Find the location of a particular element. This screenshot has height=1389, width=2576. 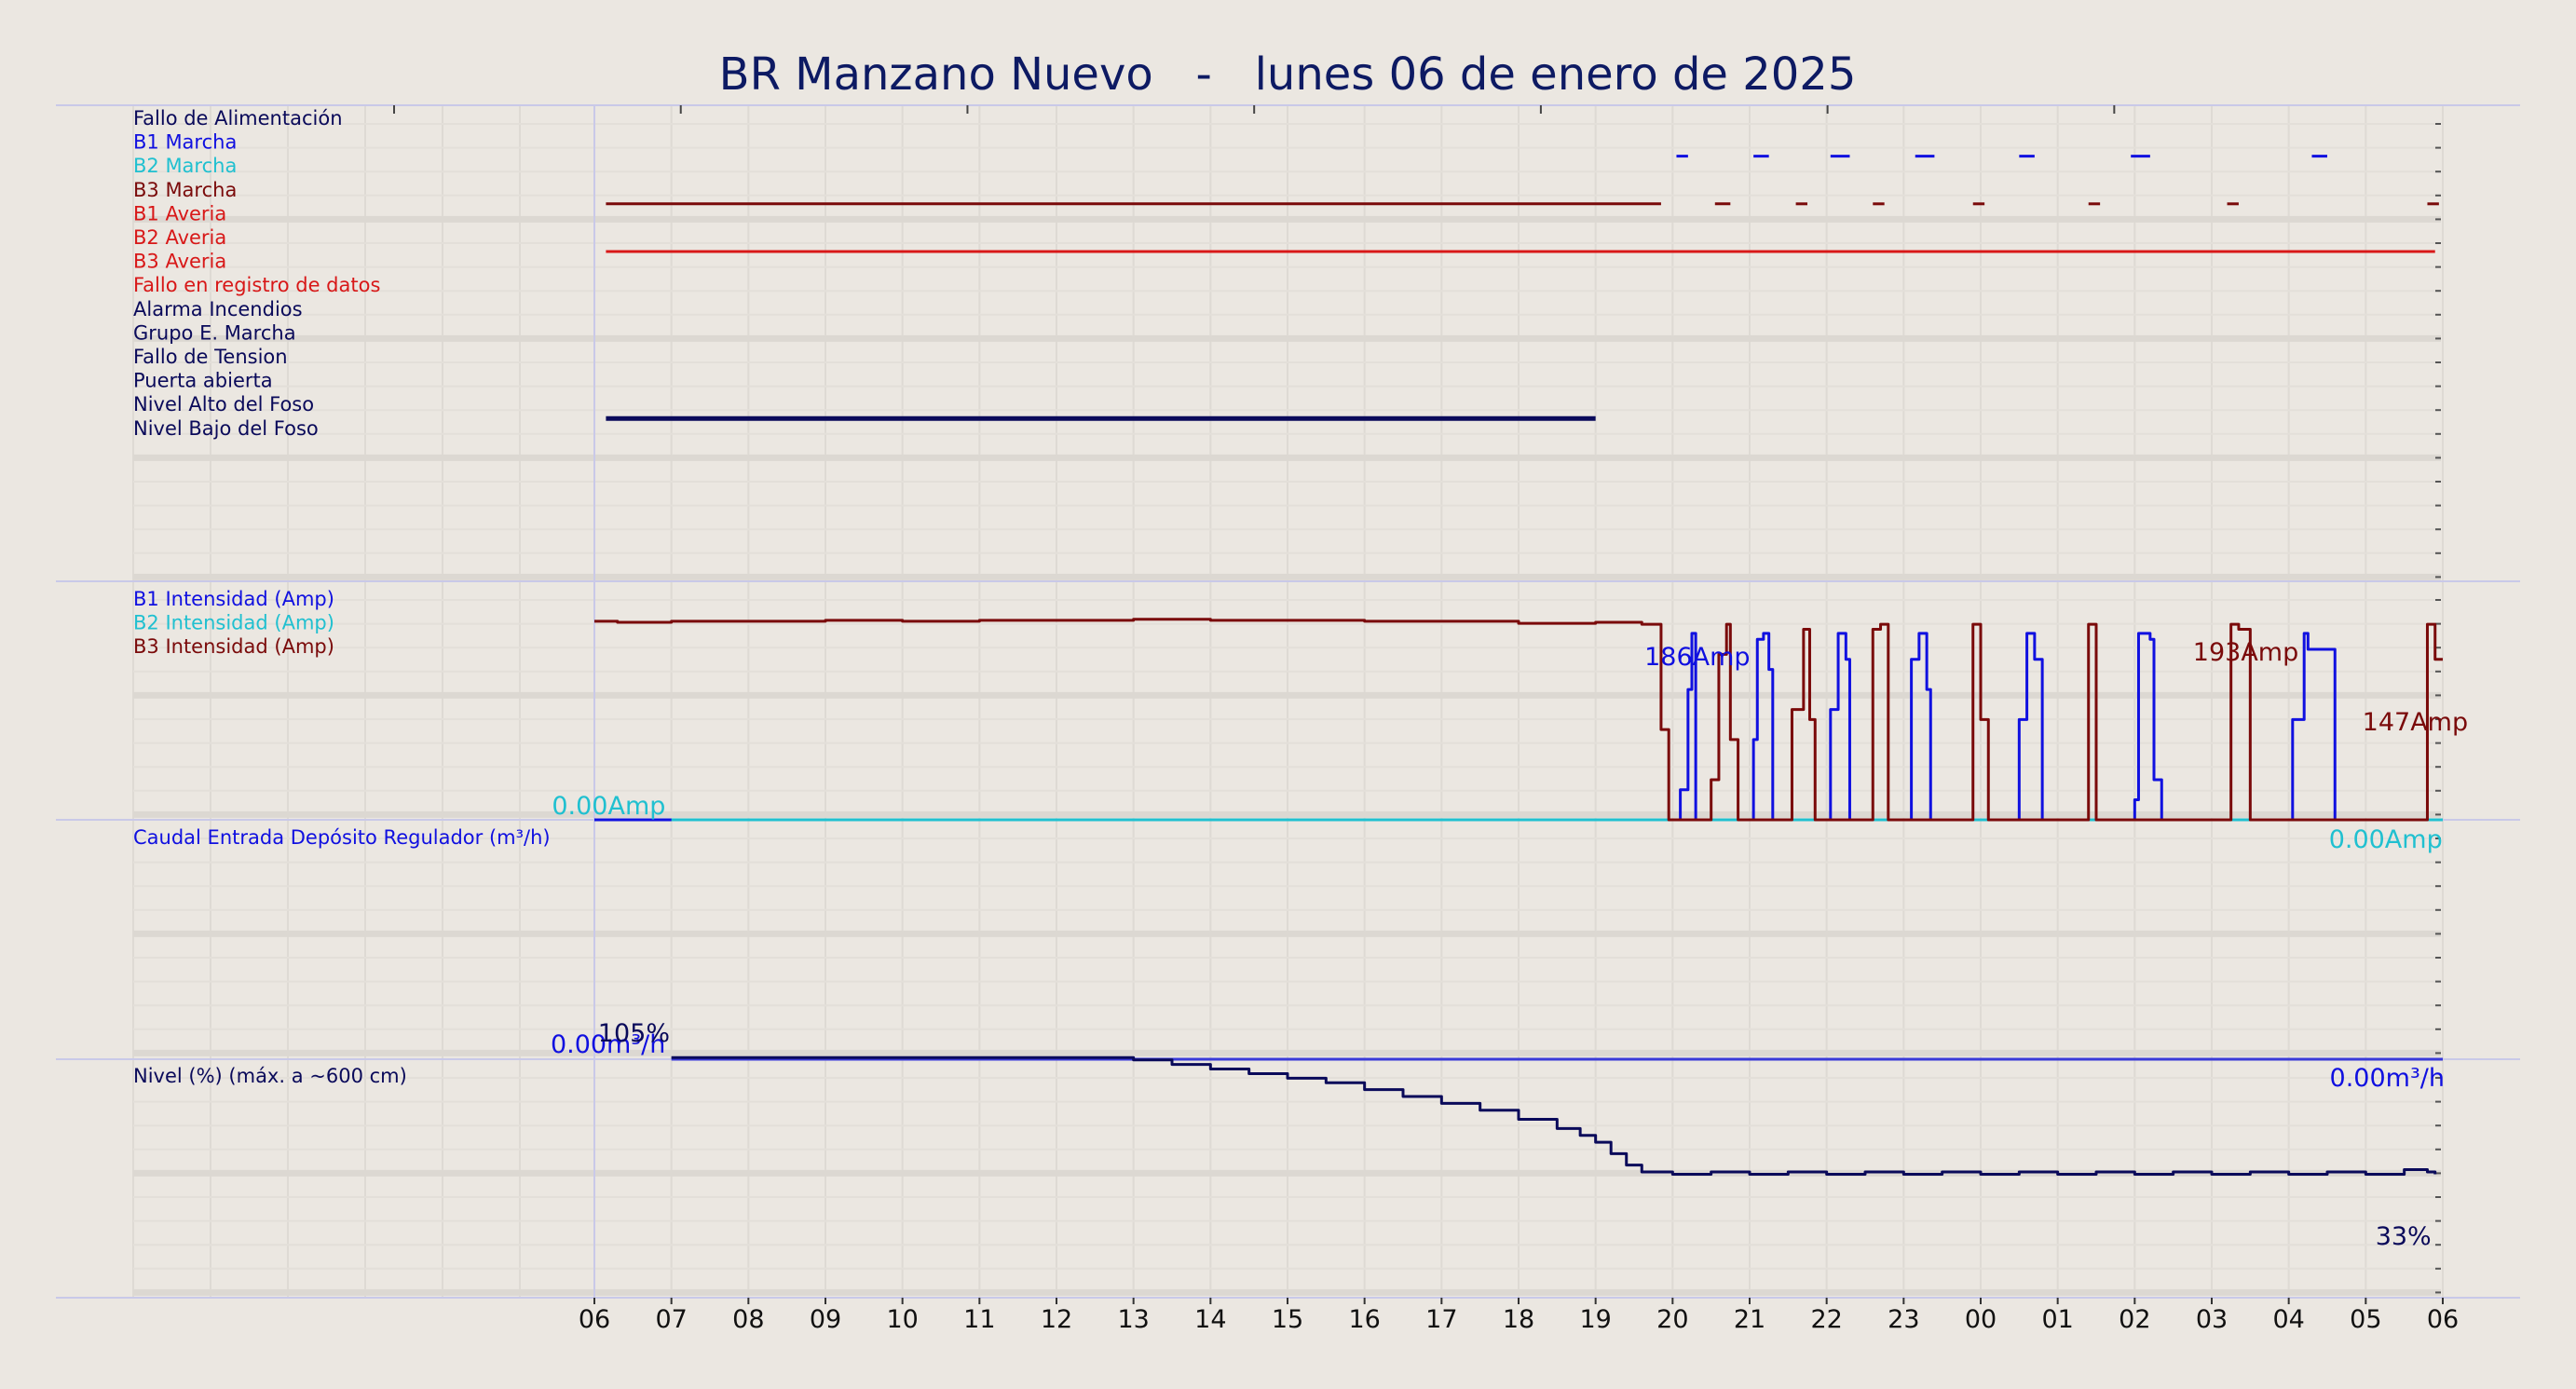

x-tick-label: 09 is located at coordinates (826, 1319).